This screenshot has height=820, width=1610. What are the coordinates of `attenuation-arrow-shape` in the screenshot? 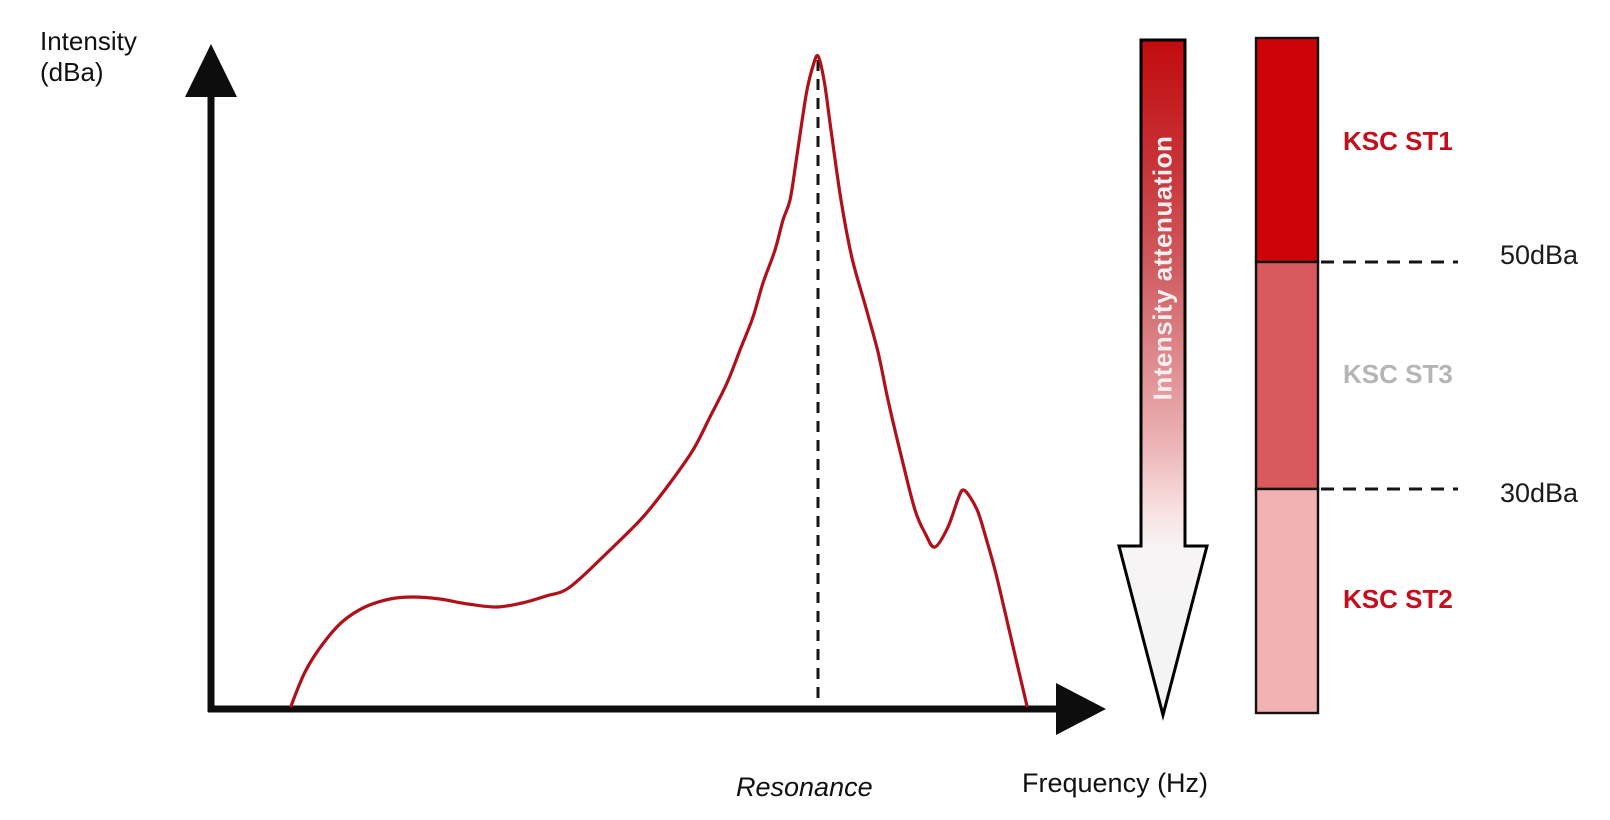 It's located at (1163, 379).